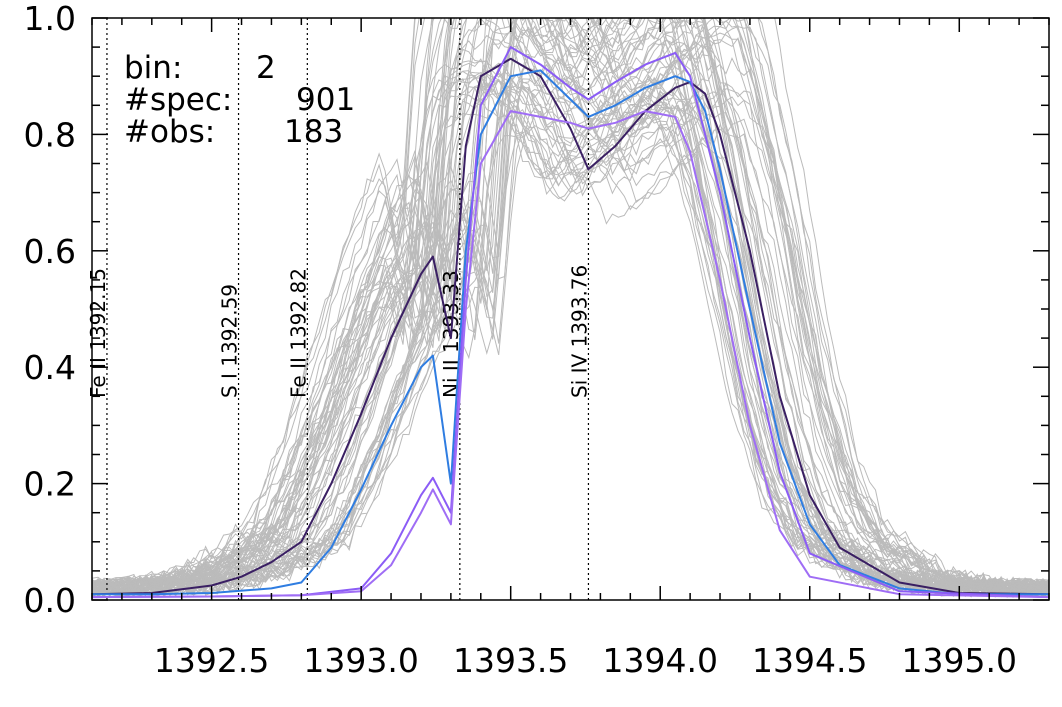  Describe the element at coordinates (298, 333) in the screenshot. I see `reference-line-label: Fe II 1392.82` at that location.